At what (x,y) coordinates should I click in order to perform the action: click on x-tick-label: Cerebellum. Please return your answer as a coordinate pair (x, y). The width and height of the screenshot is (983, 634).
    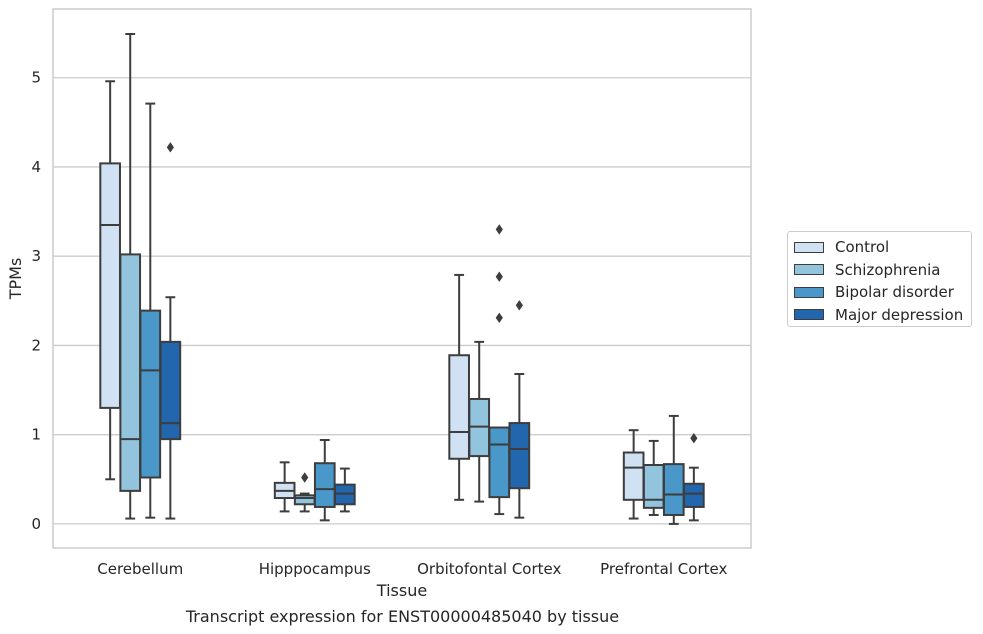
    Looking at the image, I should click on (140, 569).